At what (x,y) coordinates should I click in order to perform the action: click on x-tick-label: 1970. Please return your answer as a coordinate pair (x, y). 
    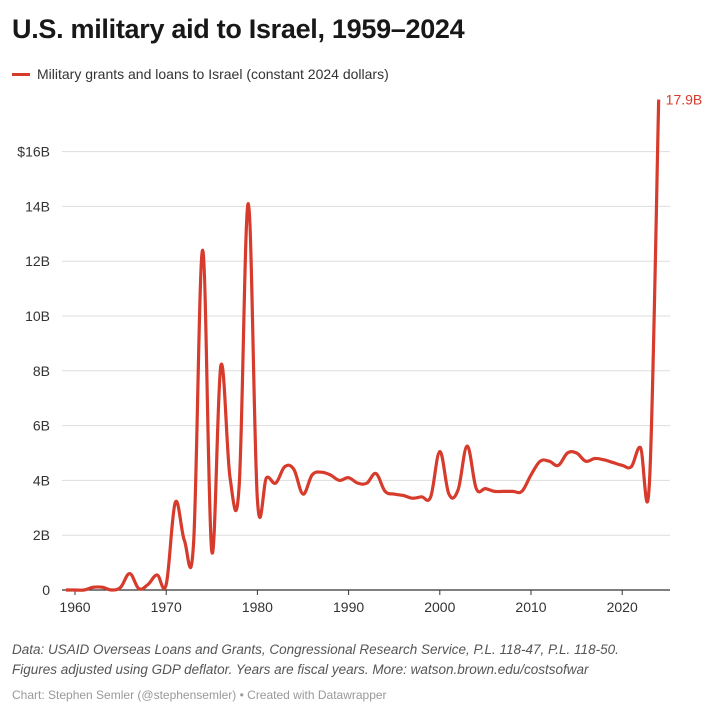
    Looking at the image, I should click on (166, 607).